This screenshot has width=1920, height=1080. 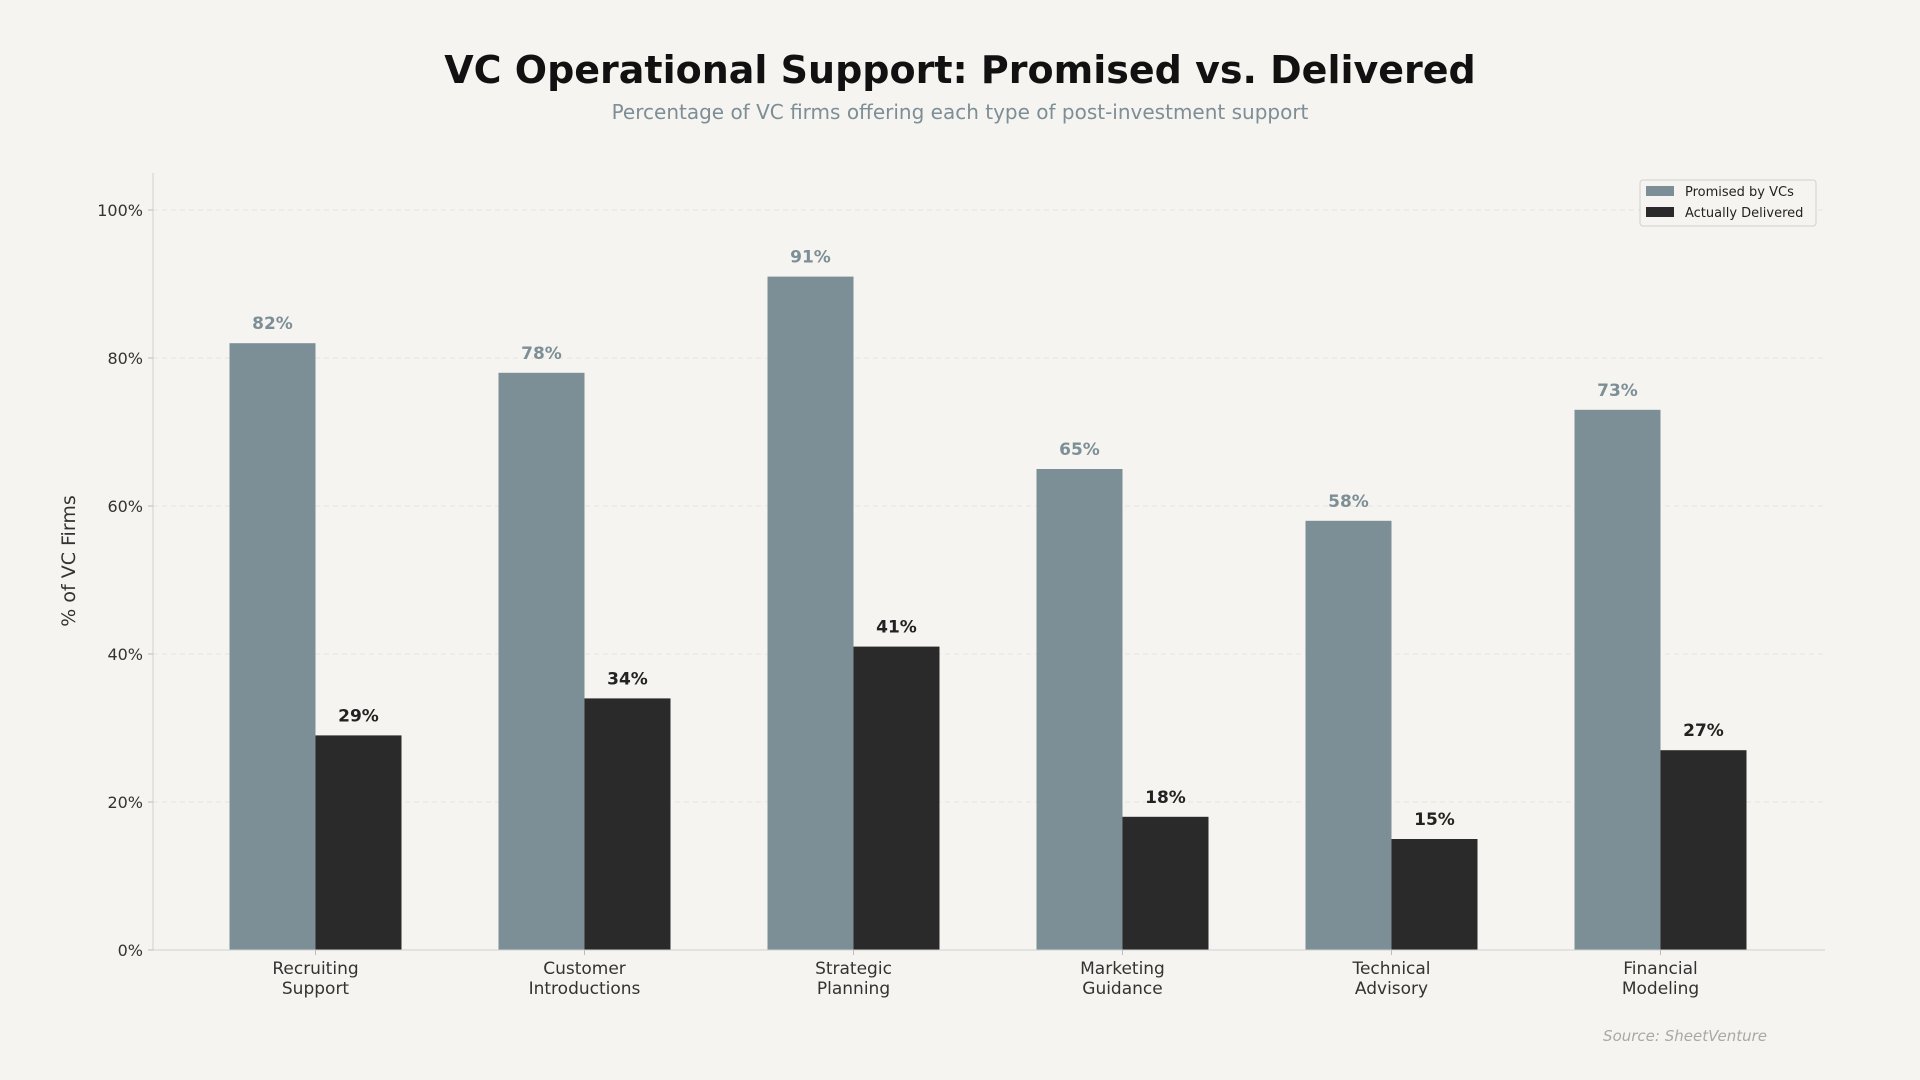 What do you see at coordinates (584, 969) in the screenshot?
I see `x-tick-label: Customer` at bounding box center [584, 969].